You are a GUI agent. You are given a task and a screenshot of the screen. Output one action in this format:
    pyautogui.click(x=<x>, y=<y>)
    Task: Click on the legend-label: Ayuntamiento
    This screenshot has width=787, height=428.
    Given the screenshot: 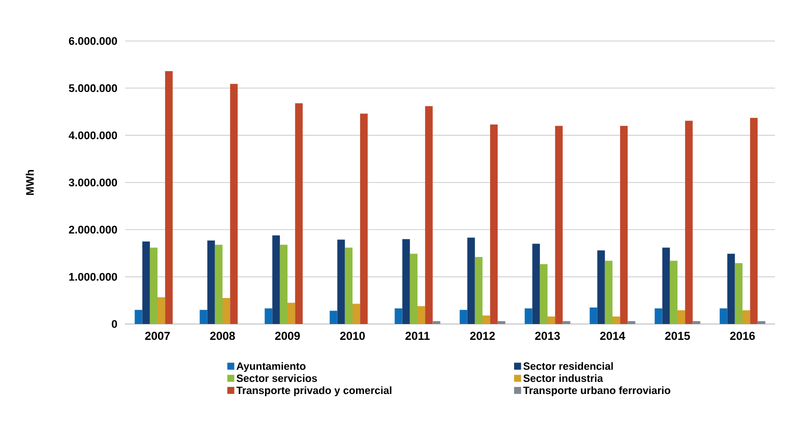 What is the action you would take?
    pyautogui.click(x=271, y=367)
    